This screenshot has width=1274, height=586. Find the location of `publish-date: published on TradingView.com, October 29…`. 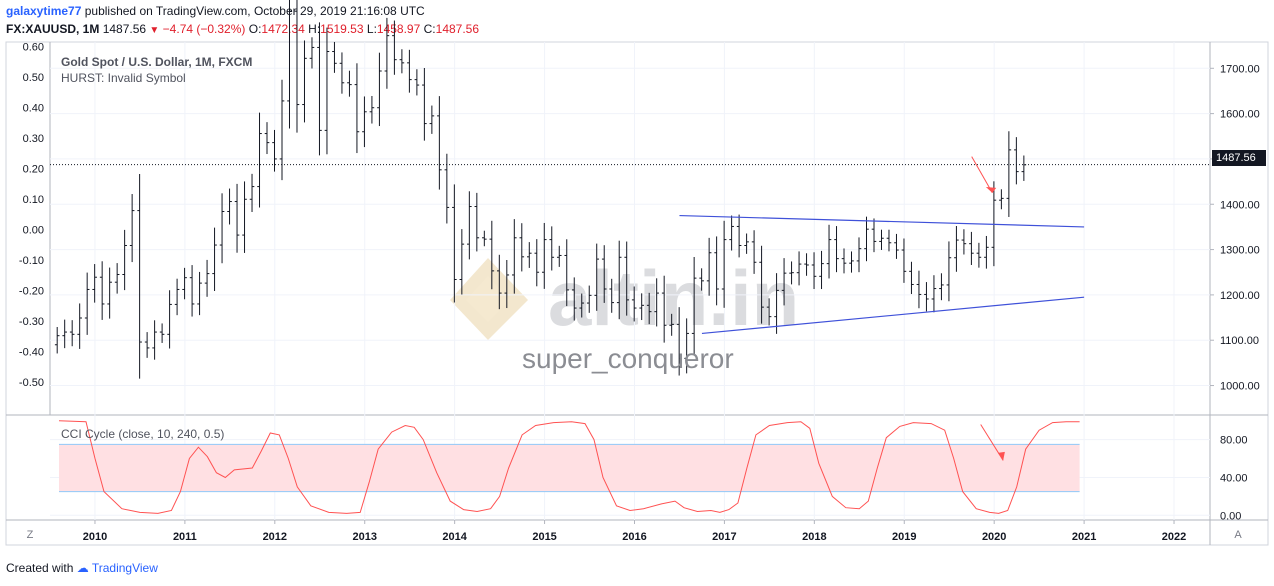

publish-date: published on TradingView.com, October 29… is located at coordinates (254, 11).